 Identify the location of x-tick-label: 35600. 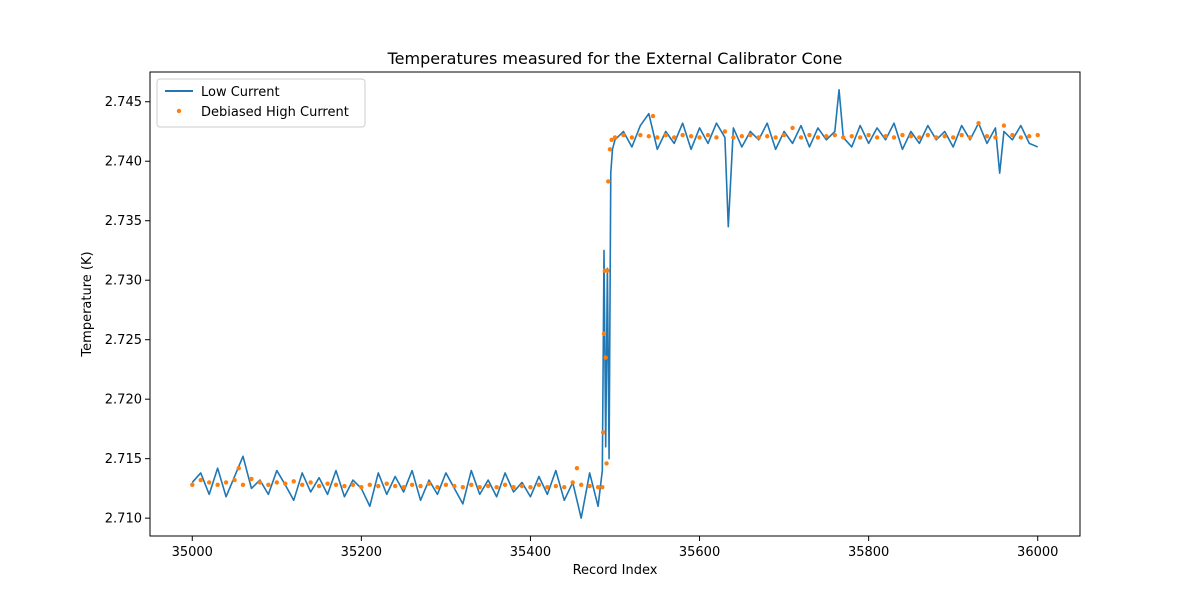
(699, 552).